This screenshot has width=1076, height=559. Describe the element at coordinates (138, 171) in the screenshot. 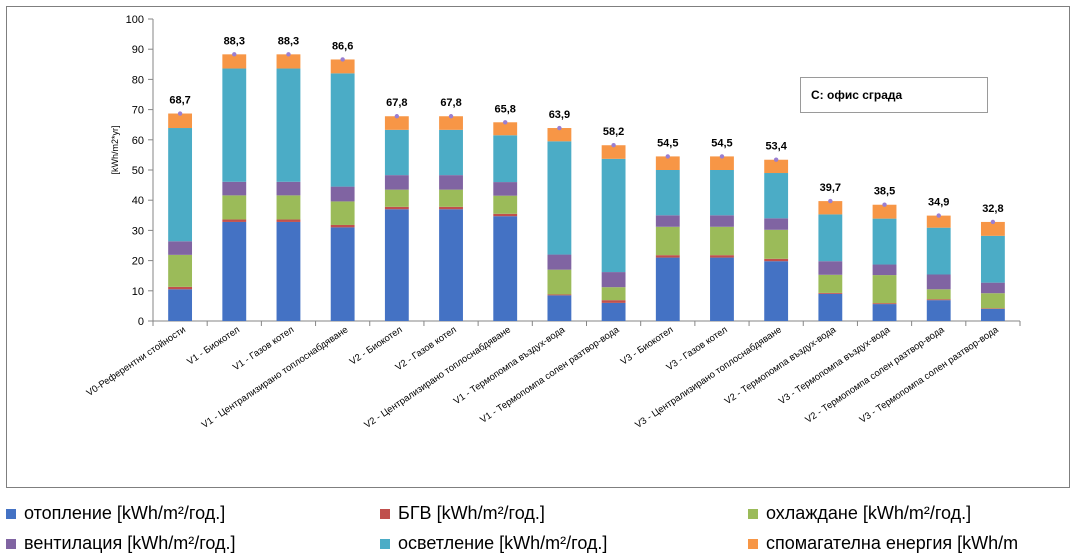

I see `y-tick-label: 50` at that location.